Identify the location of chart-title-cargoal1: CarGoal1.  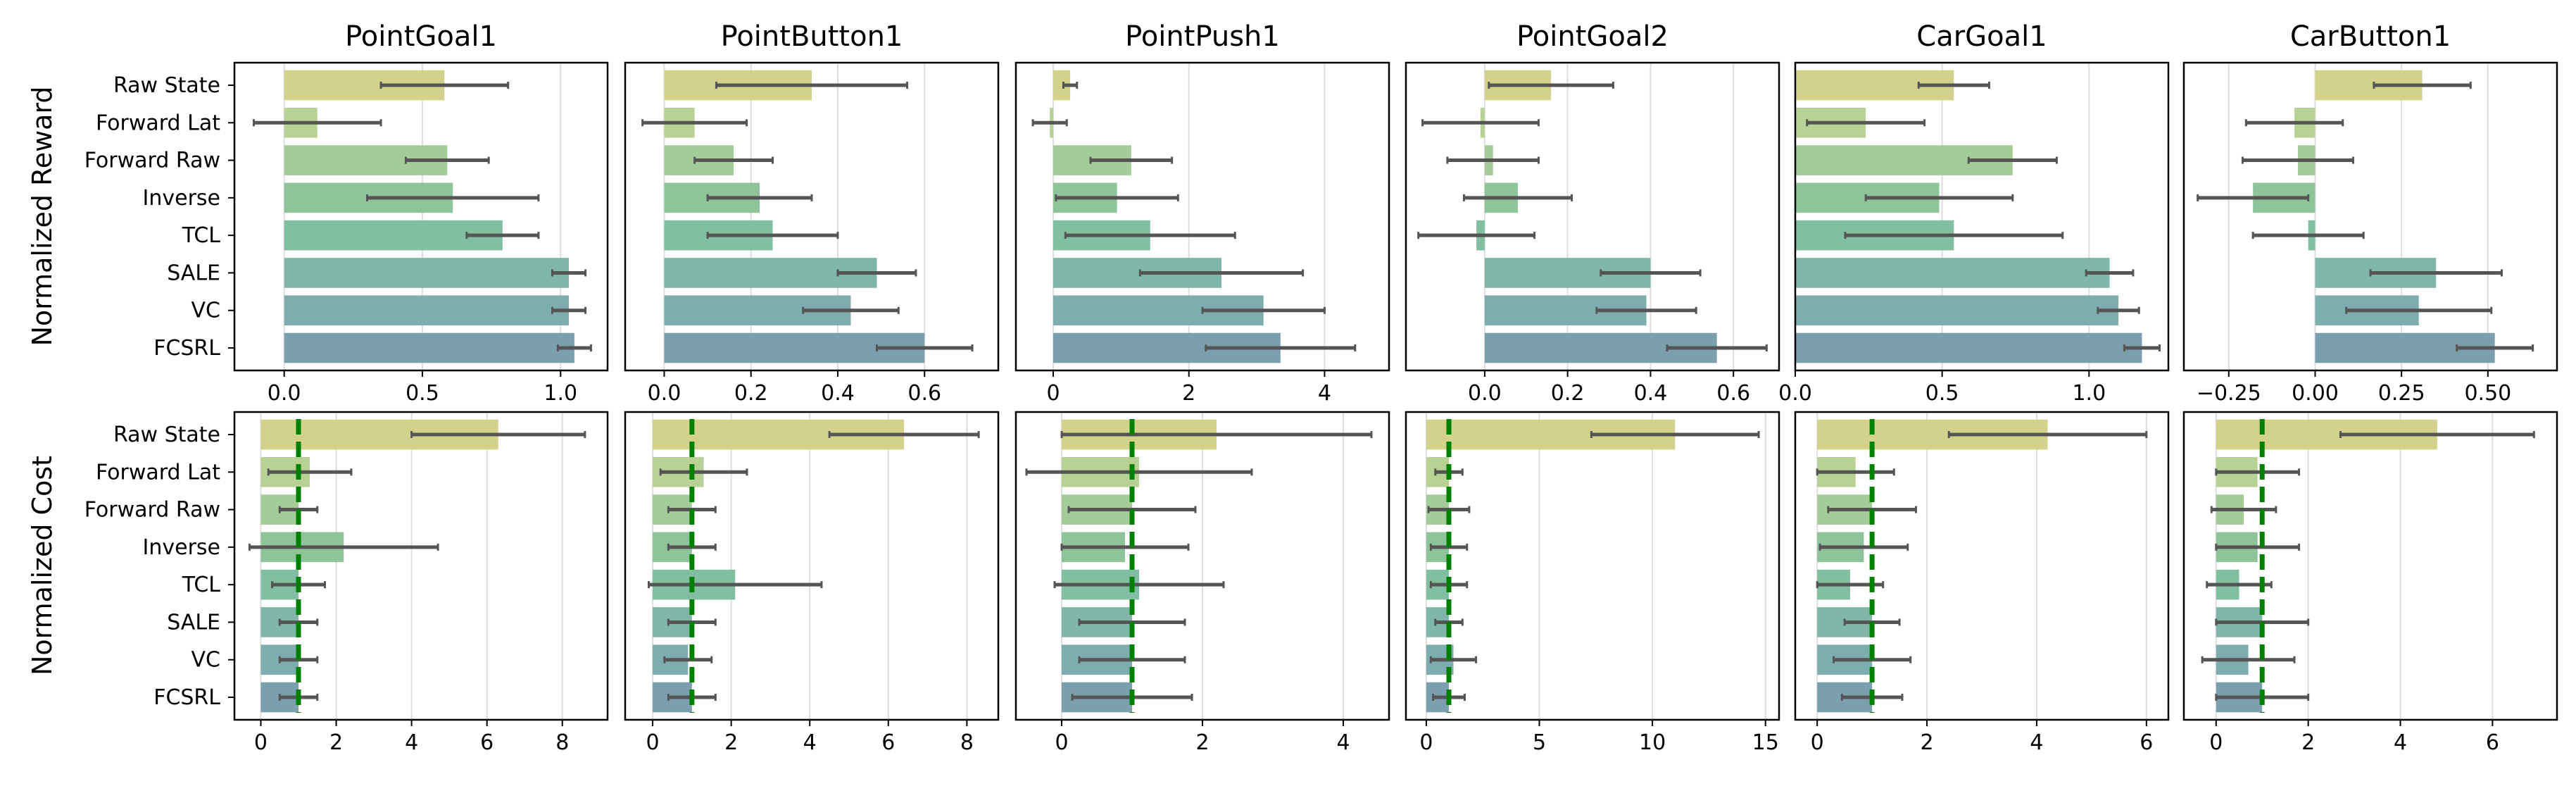
(1982, 36).